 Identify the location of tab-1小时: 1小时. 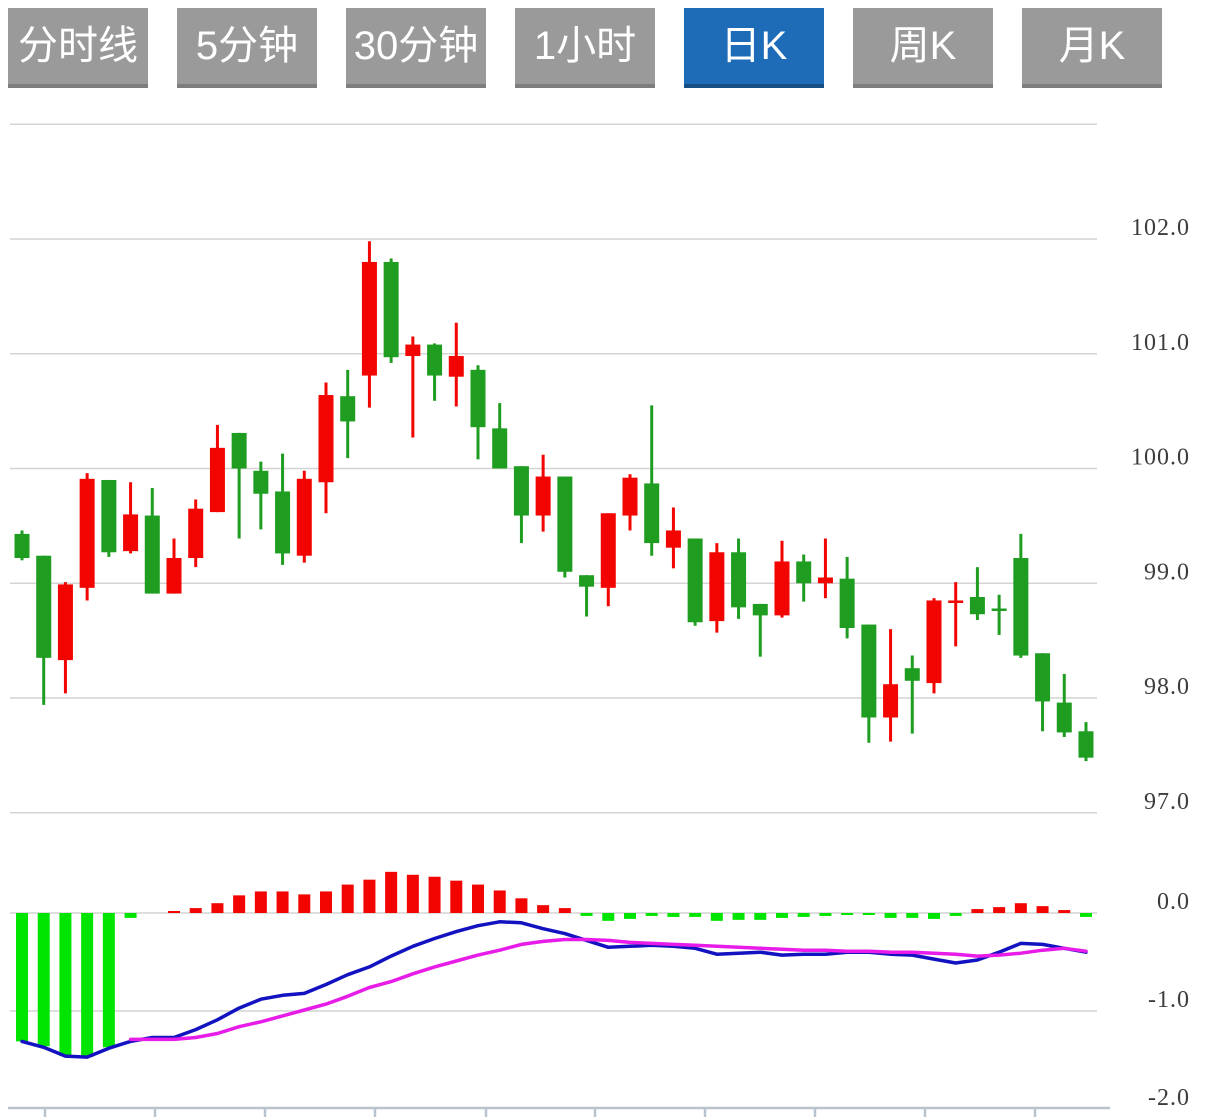
(585, 48).